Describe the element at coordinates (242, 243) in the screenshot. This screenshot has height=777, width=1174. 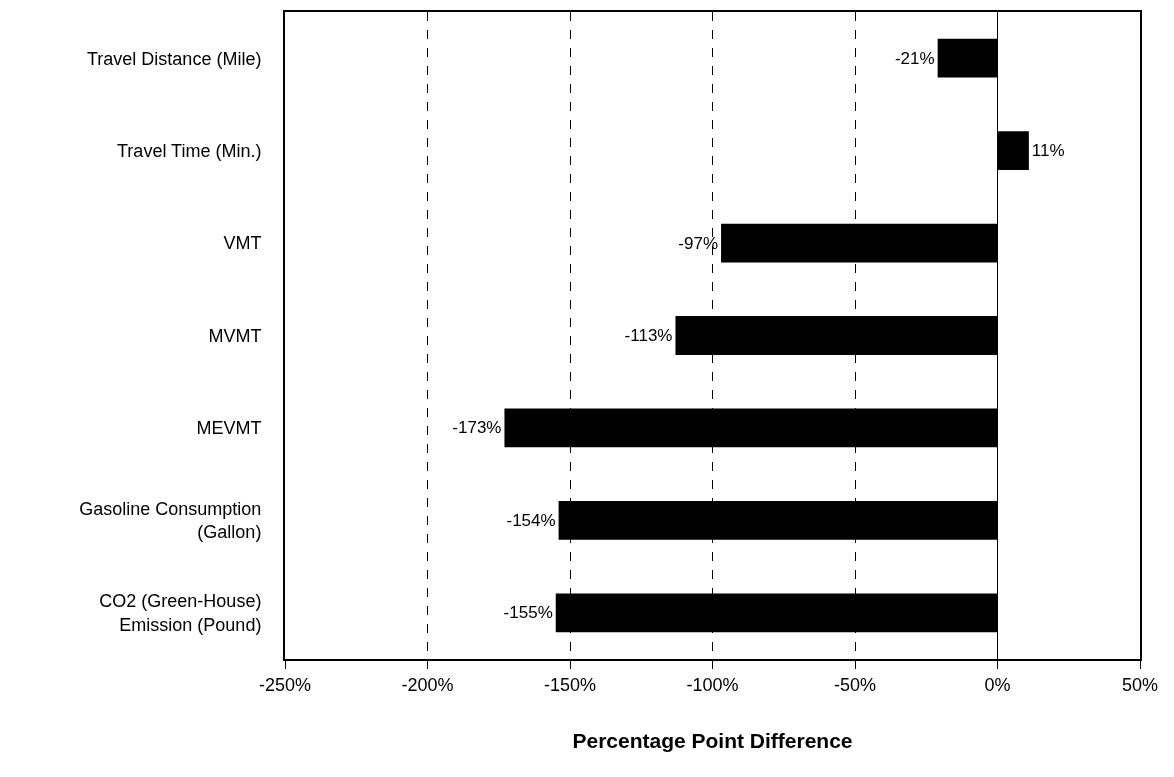
I see `y-tick-label: VMT` at that location.